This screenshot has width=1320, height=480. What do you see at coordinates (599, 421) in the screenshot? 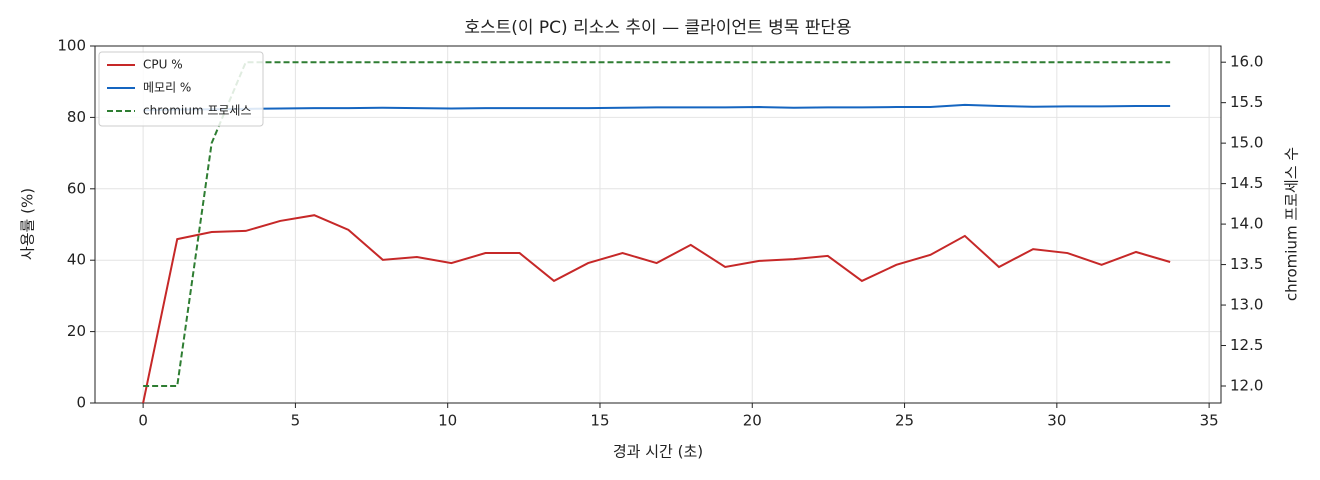
I see `x-tick-label: 15` at bounding box center [599, 421].